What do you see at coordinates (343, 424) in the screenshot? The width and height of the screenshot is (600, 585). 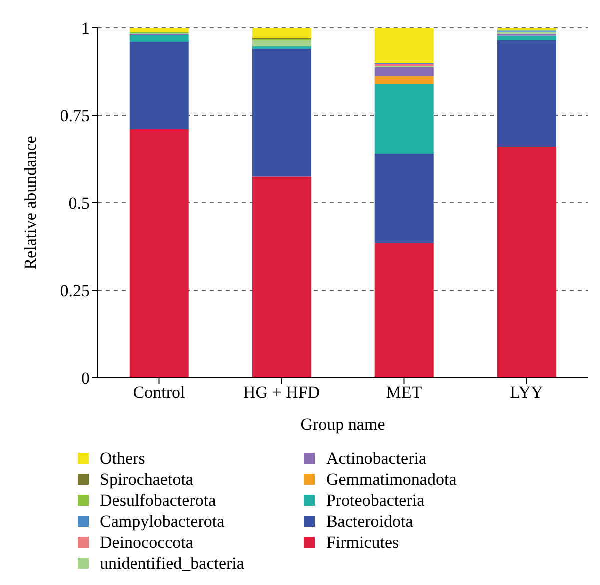 I see `x-axis-title: Group name` at bounding box center [343, 424].